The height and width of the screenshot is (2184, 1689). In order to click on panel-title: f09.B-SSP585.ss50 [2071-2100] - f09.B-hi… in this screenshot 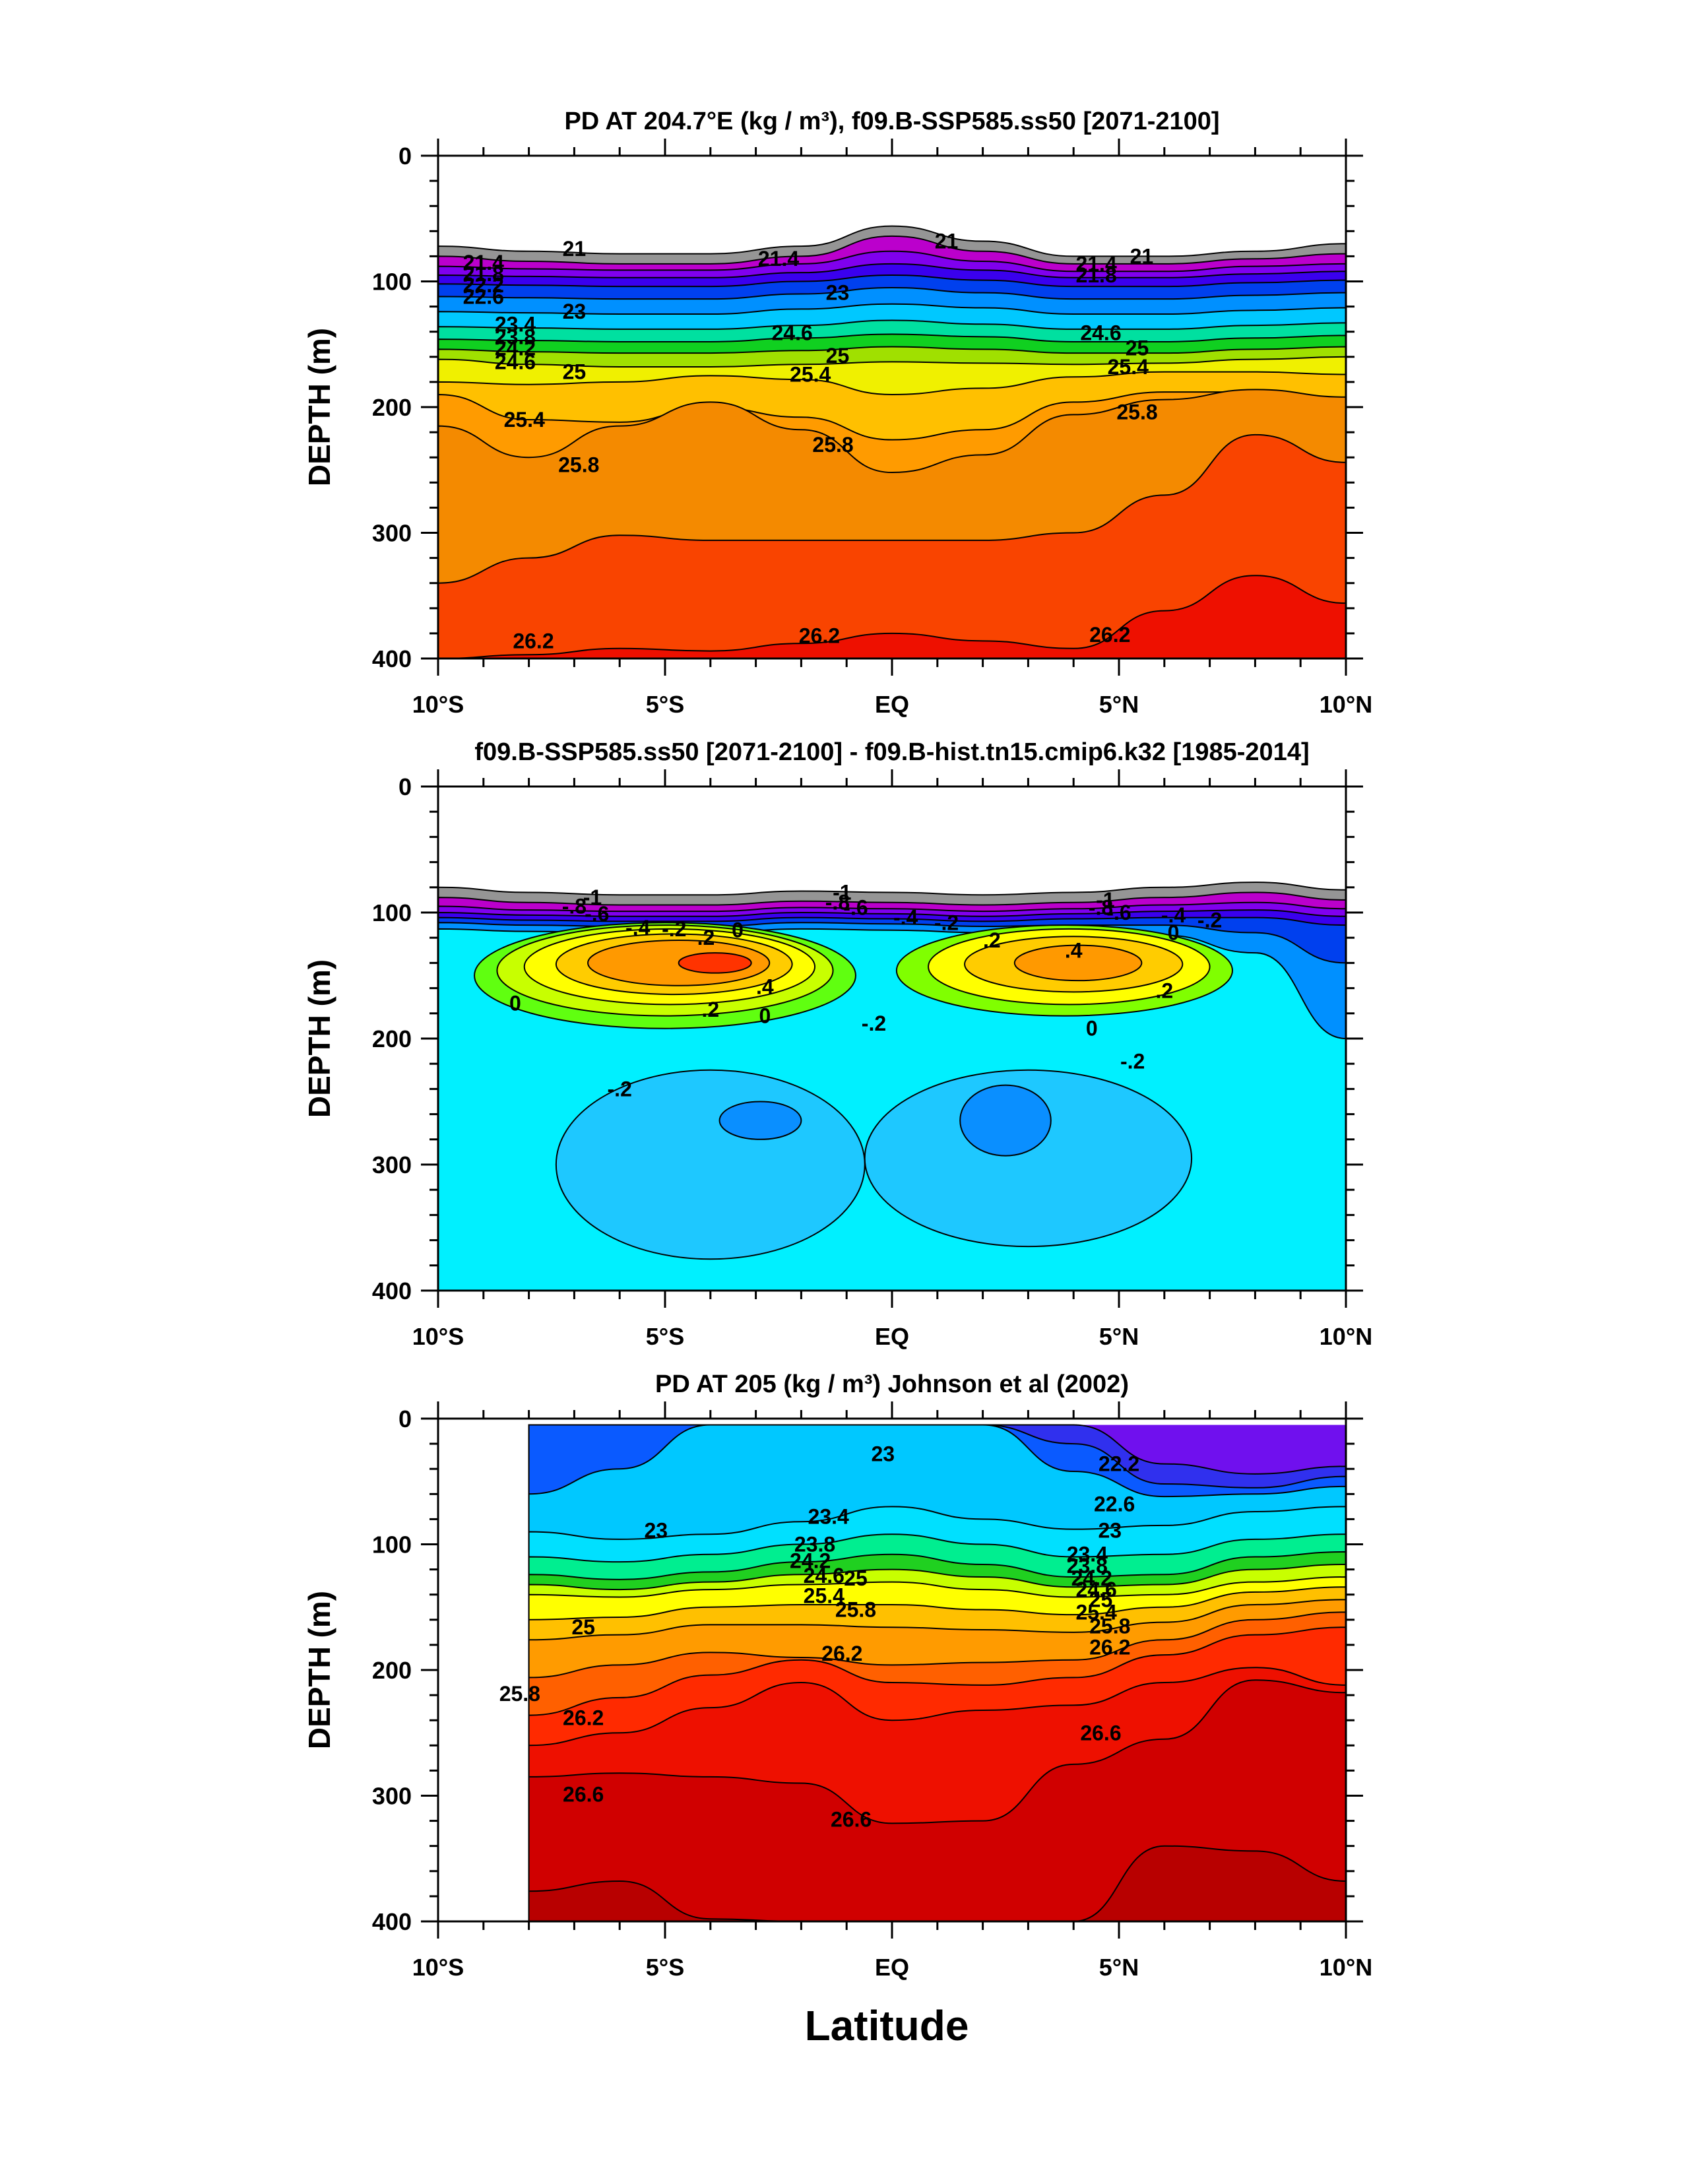, I will do `click(892, 752)`.